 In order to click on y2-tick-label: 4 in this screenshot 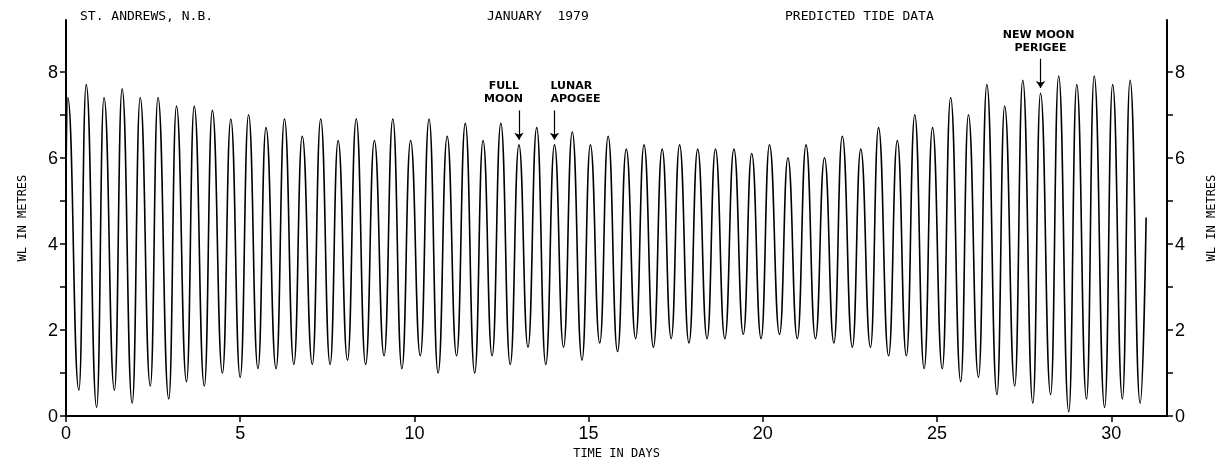, I will do `click(1180, 243)`.